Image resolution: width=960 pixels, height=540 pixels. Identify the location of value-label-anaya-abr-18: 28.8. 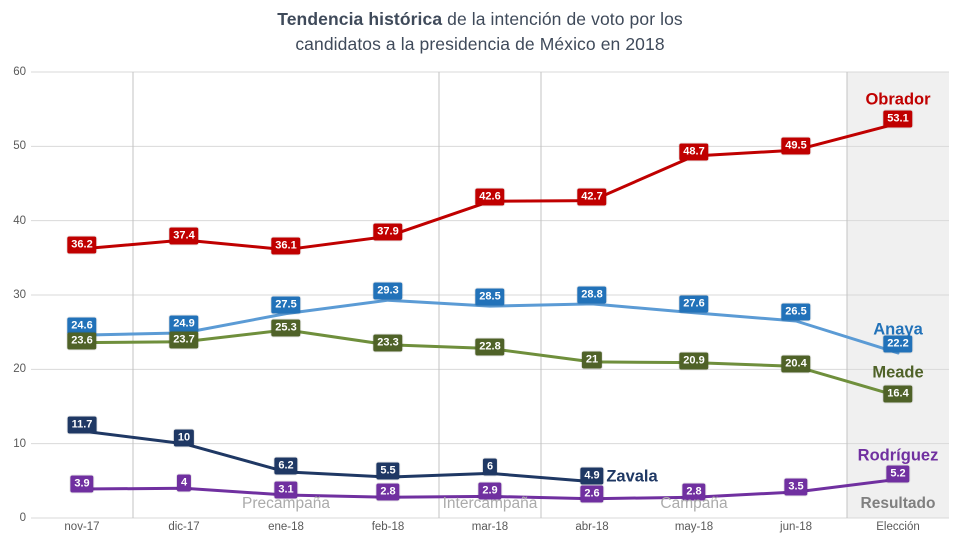
(592, 295).